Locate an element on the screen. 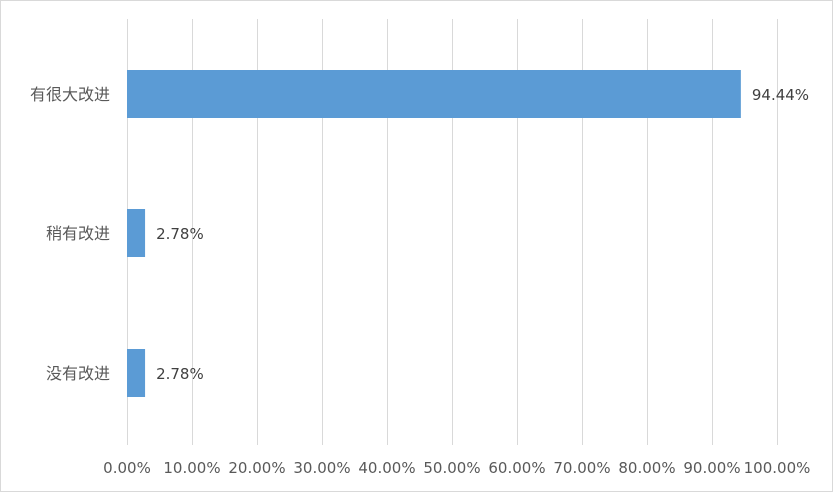 The width and height of the screenshot is (833, 492). category-label: 有很大改进 is located at coordinates (70, 94).